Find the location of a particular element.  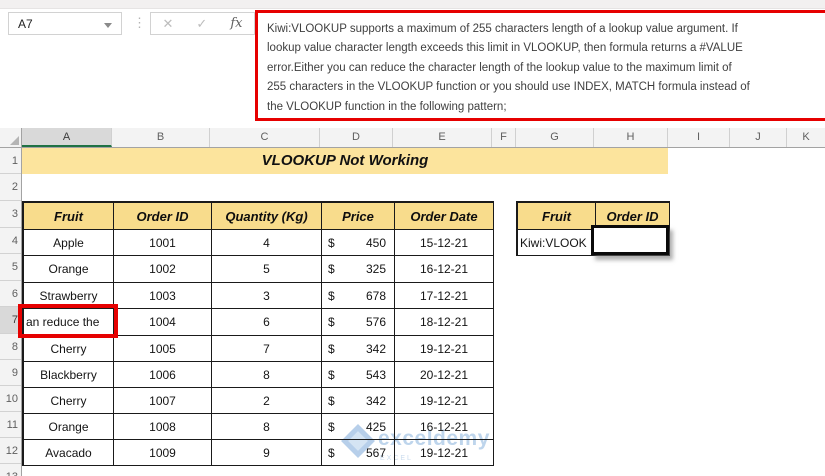

row-header-5: 5 is located at coordinates (10, 267).